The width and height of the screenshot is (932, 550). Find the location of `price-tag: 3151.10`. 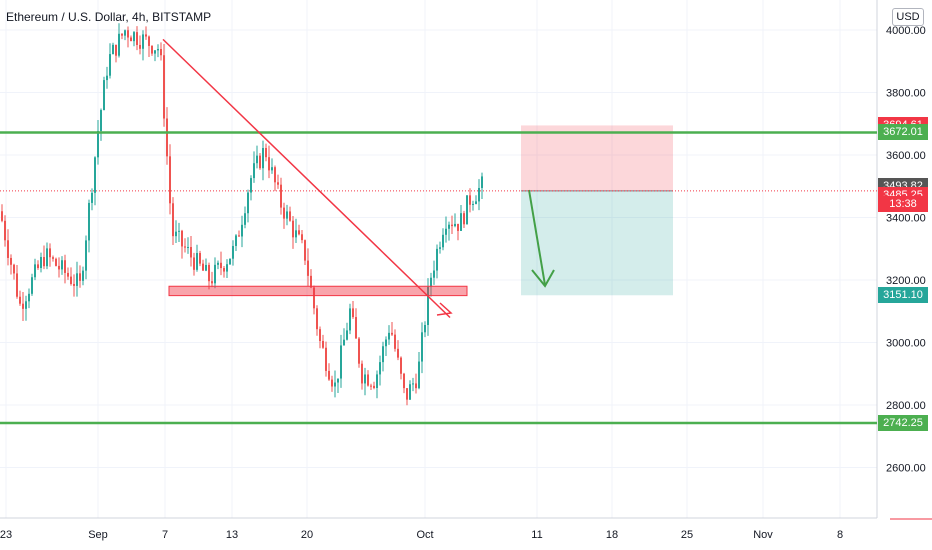

price-tag: 3151.10 is located at coordinates (903, 295).